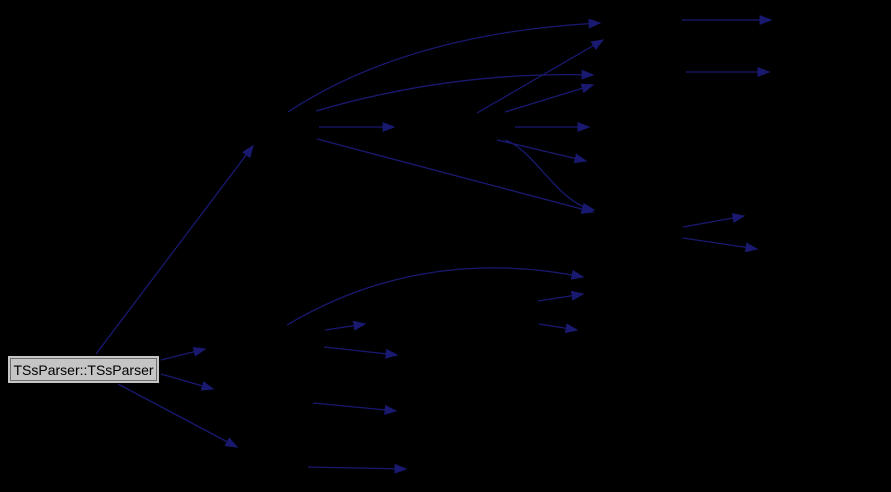 This screenshot has width=891, height=492. I want to click on graph-node-label: TSsParser::TSsParser, so click(83, 369).